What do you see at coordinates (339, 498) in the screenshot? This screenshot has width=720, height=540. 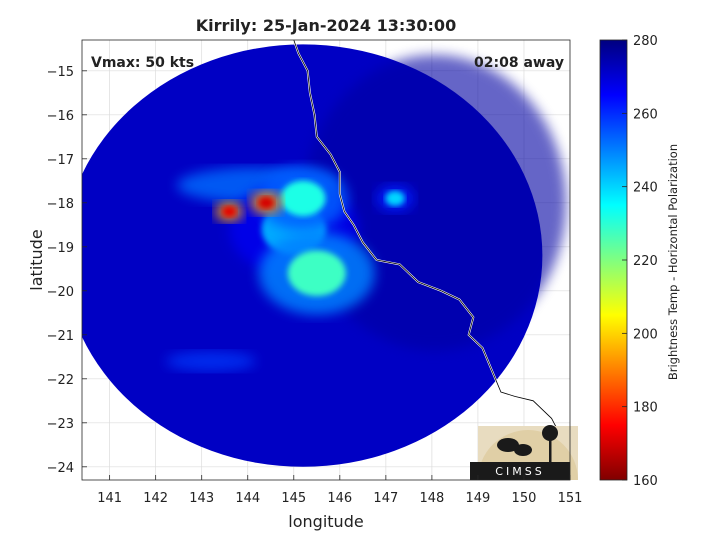 I see `x-tick-label: 146` at bounding box center [339, 498].